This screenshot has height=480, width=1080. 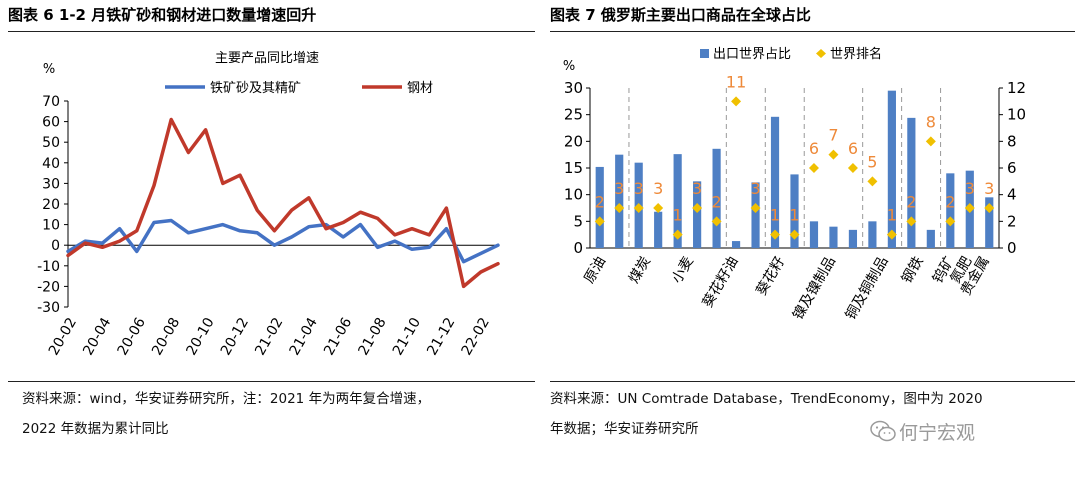 What do you see at coordinates (989, 188) in the screenshot?
I see `right-rank-label-20: 3` at bounding box center [989, 188].